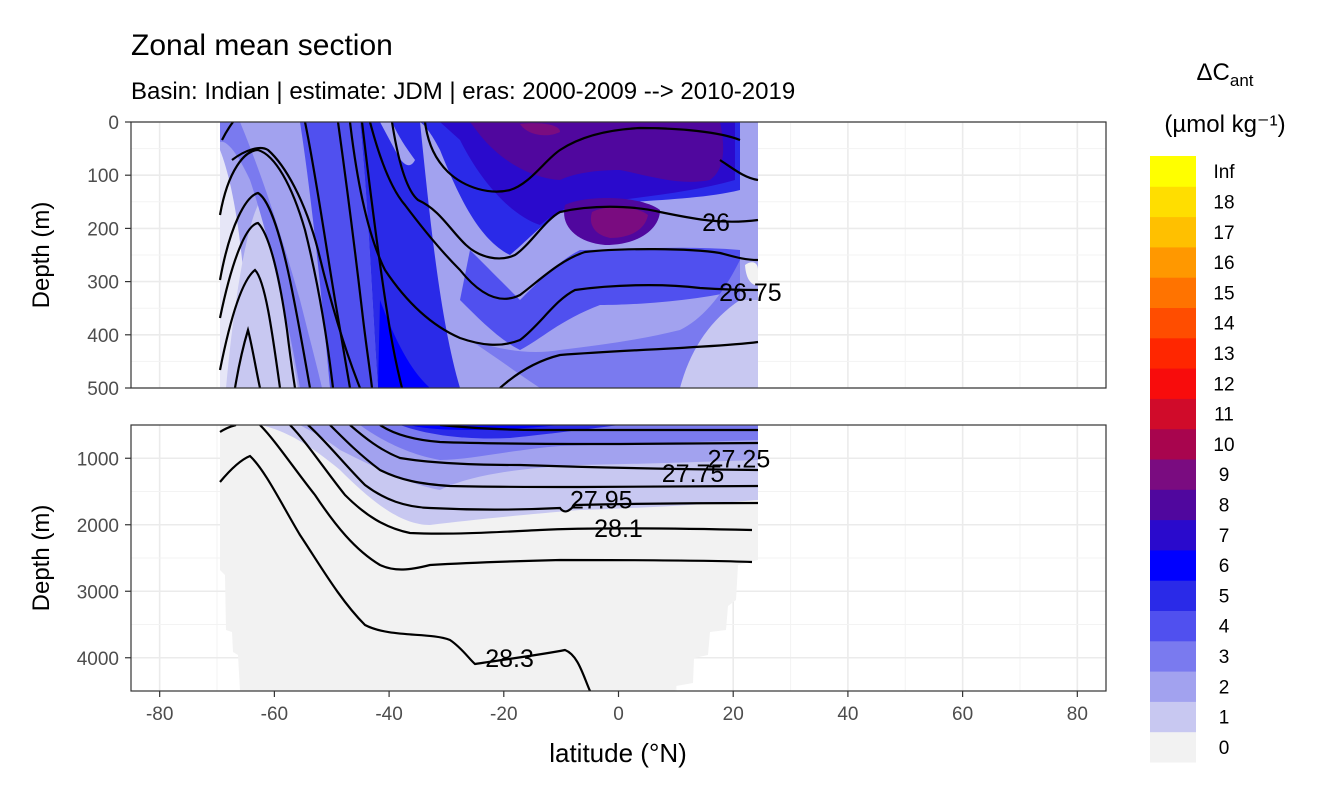 The image size is (1344, 811). I want to click on x-tick-label: 80, so click(1077, 714).